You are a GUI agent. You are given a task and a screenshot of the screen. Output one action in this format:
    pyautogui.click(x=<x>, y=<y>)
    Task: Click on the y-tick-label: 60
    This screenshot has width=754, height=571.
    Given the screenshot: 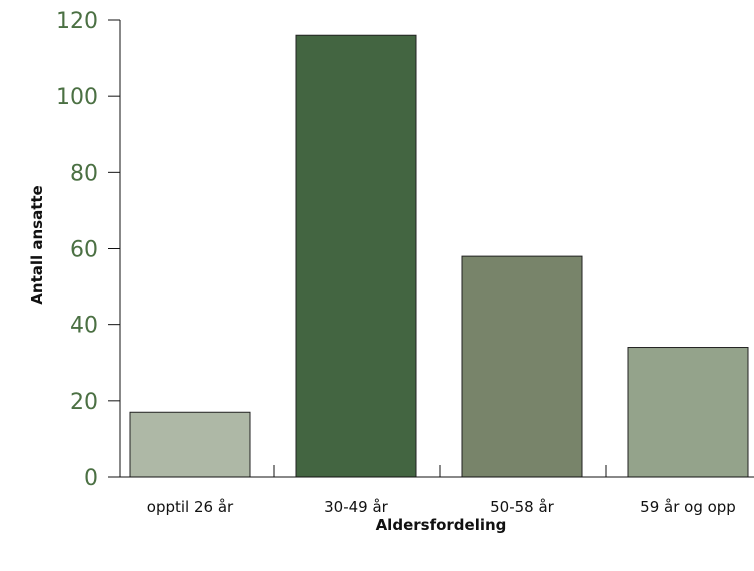 What is the action you would take?
    pyautogui.click(x=84, y=250)
    